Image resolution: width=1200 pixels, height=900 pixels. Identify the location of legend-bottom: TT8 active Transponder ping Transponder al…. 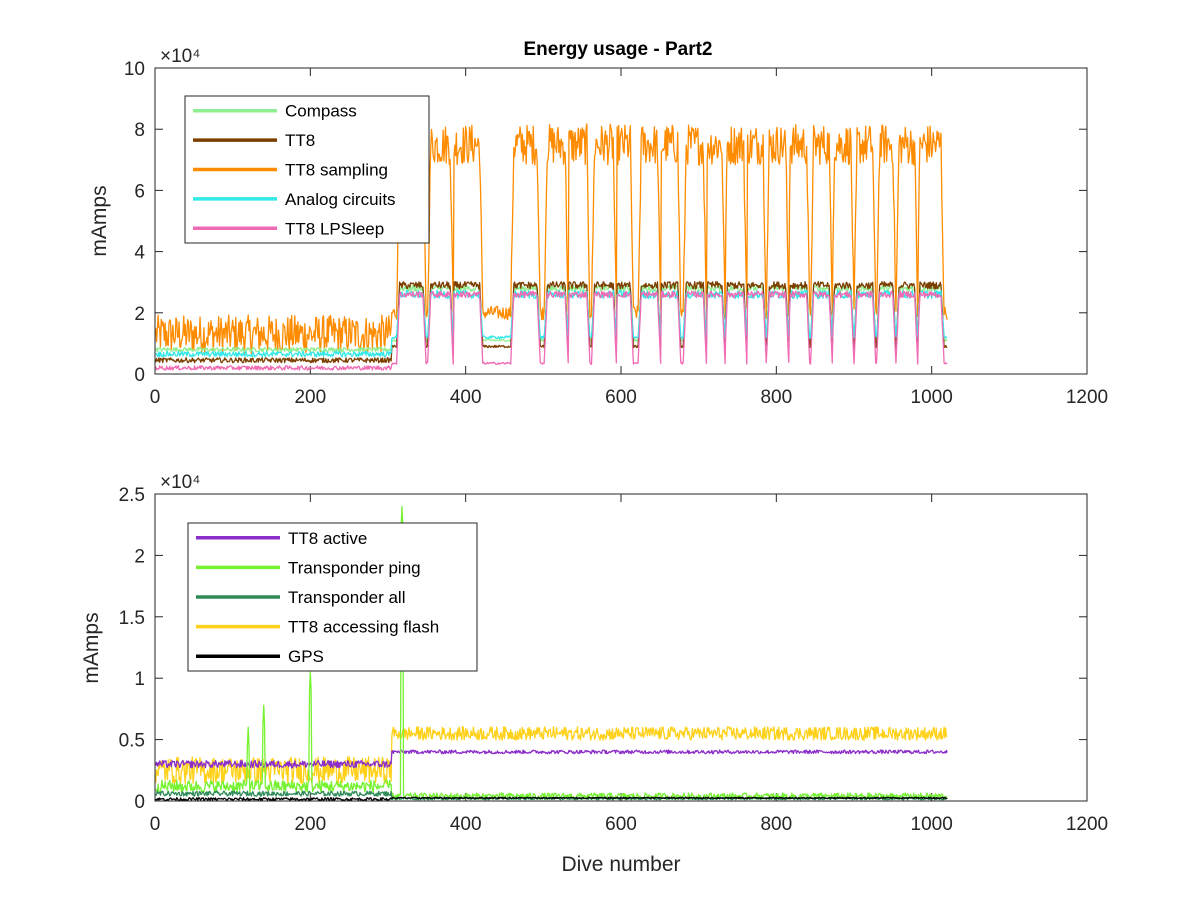
(332, 597).